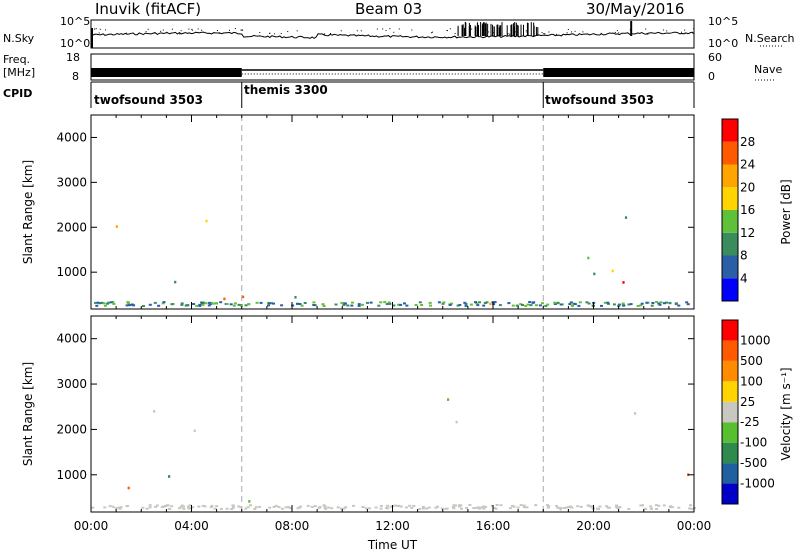  What do you see at coordinates (17, 59) in the screenshot?
I see `freq-label-line1: Freq.` at bounding box center [17, 59].